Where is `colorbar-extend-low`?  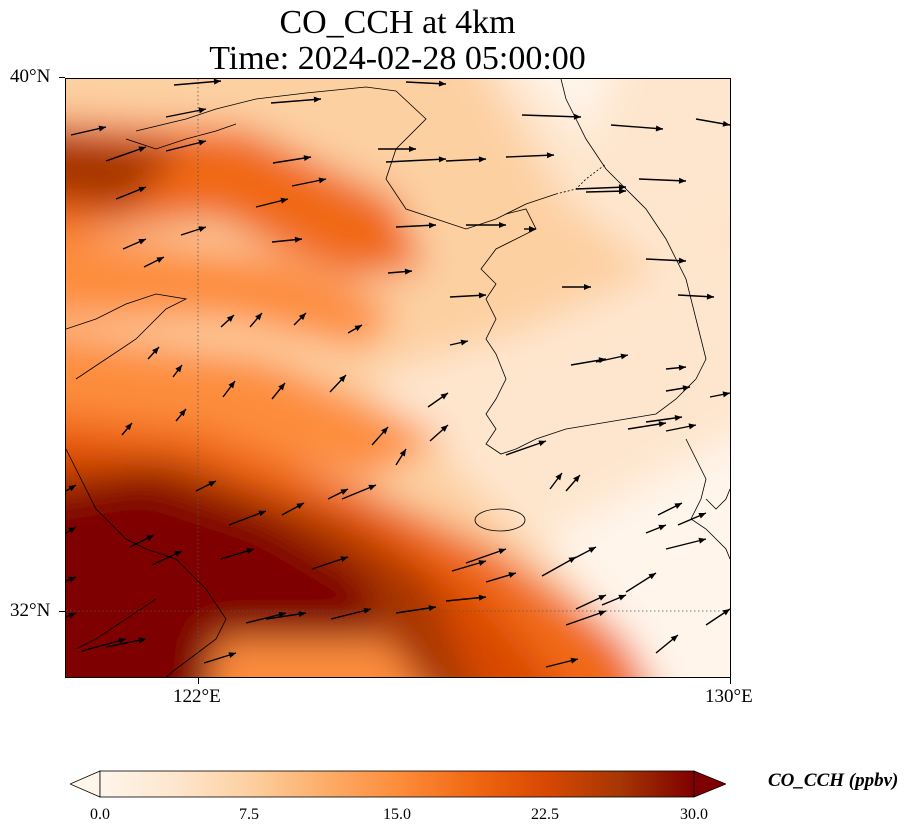 colorbar-extend-low is located at coordinates (84, 784).